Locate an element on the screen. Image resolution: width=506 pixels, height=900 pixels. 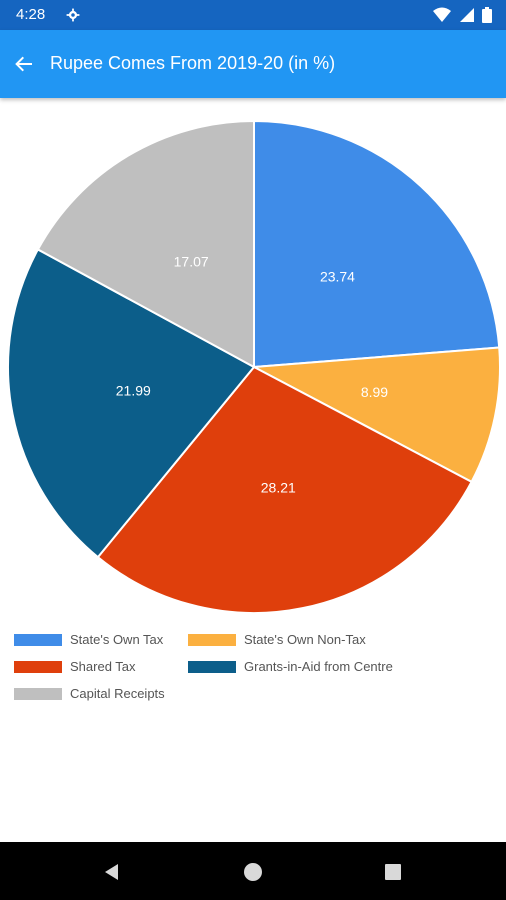
app-bar: Rupee Comes From 2019-20 (in %) is located at coordinates (253, 64).